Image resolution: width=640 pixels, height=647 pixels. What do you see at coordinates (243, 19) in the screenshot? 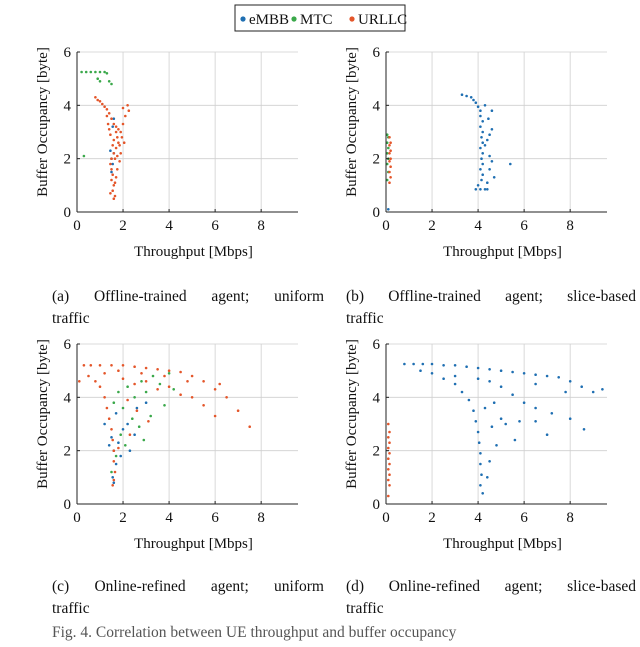
I see `legend-marker-embb` at bounding box center [243, 19].